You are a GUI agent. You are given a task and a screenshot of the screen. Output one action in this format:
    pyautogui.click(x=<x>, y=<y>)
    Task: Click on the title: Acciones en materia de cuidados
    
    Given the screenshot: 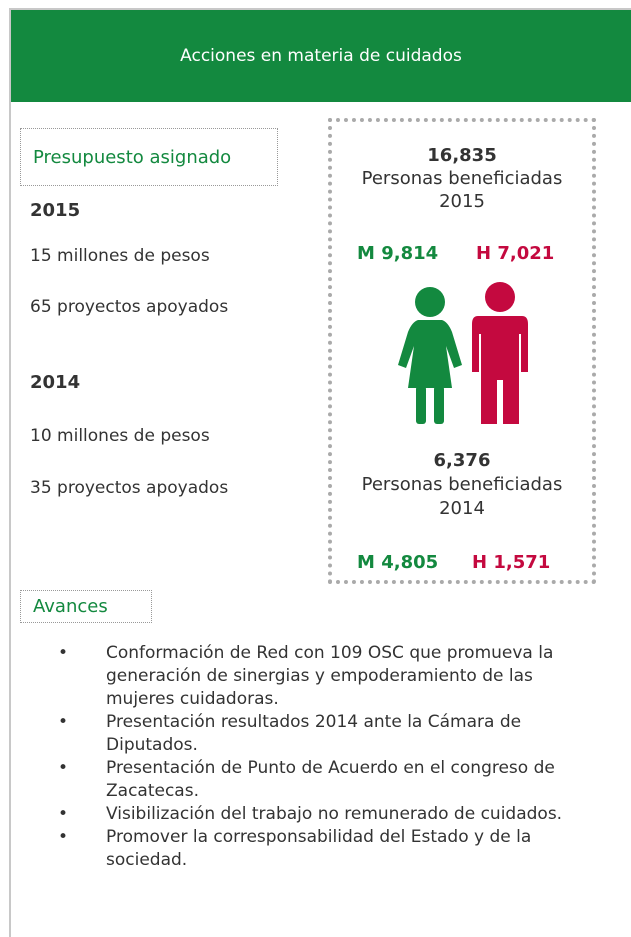 What is the action you would take?
    pyautogui.click(x=321, y=56)
    